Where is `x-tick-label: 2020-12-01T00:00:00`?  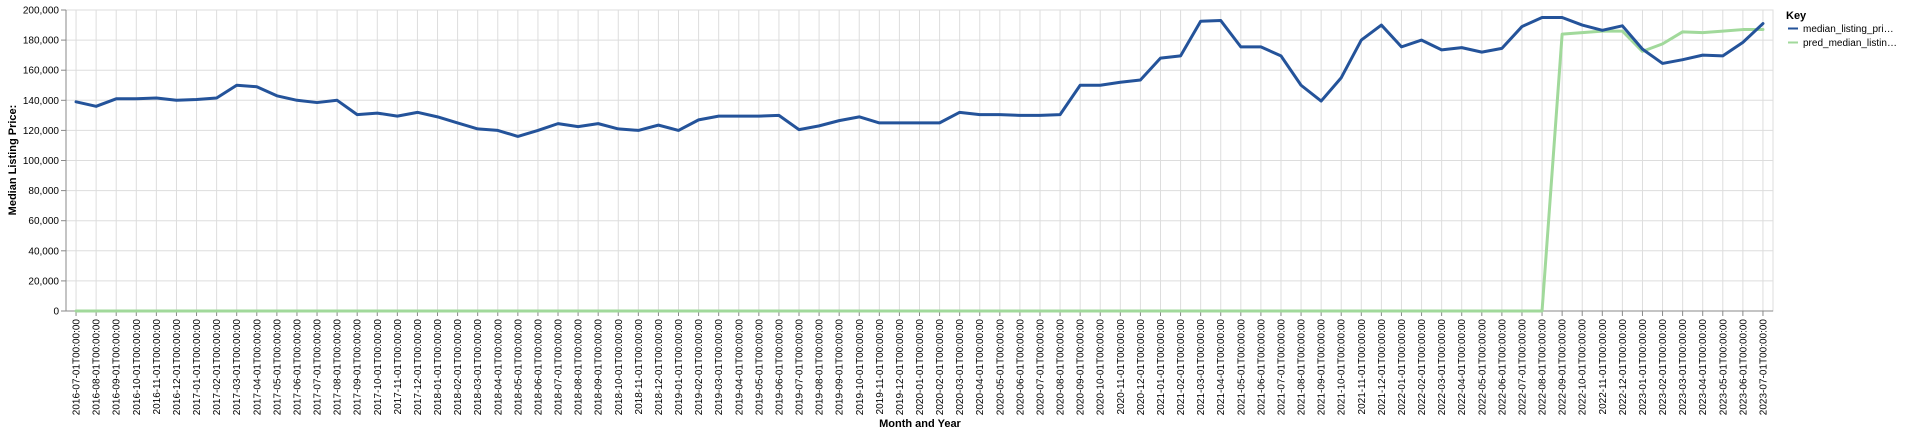
x-tick-label: 2020-12-01T00:00:00 is located at coordinates (1141, 367).